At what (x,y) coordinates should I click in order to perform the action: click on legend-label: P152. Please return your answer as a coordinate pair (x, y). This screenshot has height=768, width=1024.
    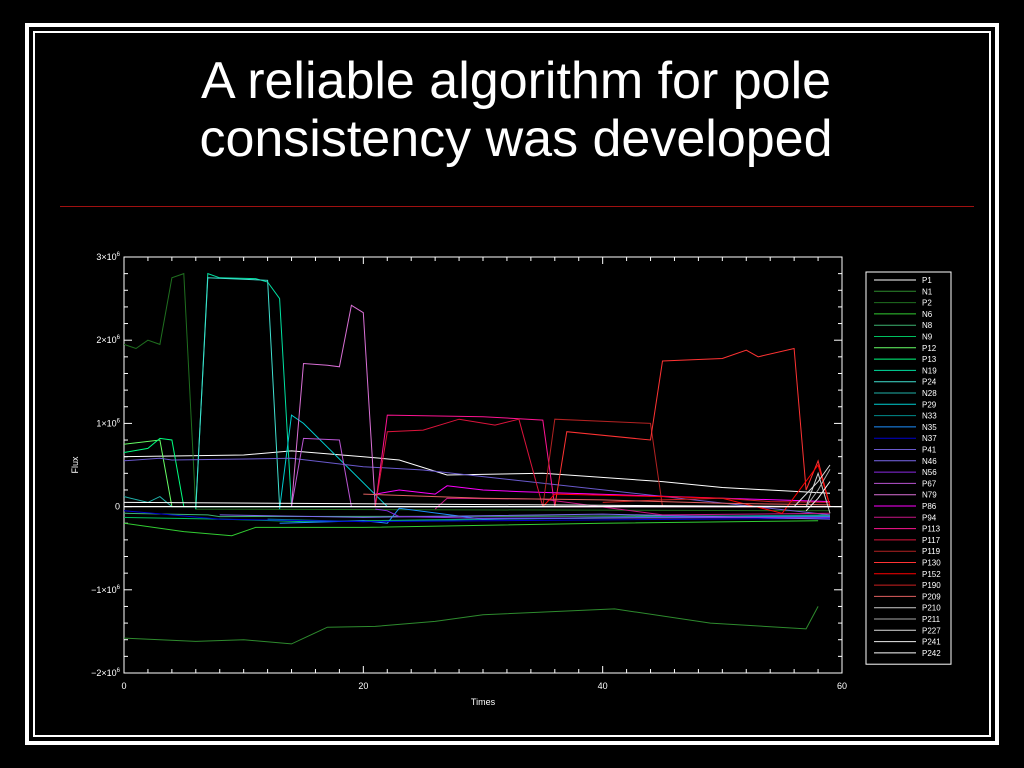
    Looking at the image, I should click on (931, 574).